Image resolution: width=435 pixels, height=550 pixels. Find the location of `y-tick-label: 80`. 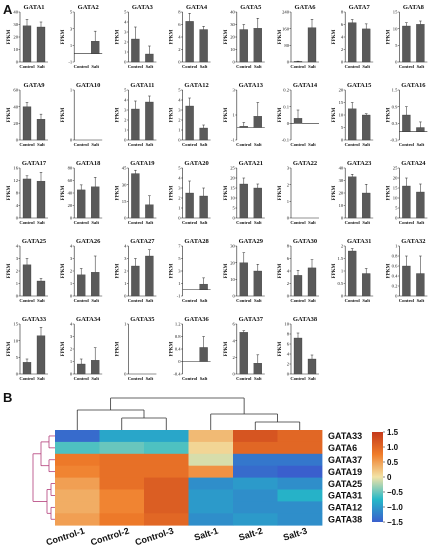

y-tick-label: 80 is located at coordinates (286, 45).